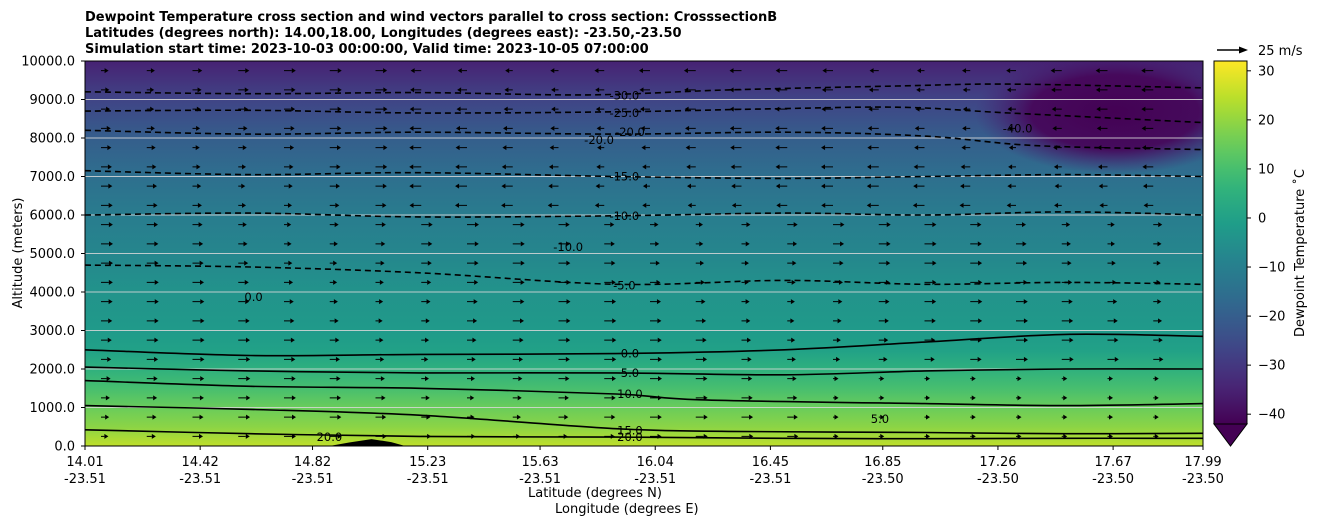  Describe the element at coordinates (53, 293) in the screenshot. I see `y-tick-label: 4000.0` at that location.